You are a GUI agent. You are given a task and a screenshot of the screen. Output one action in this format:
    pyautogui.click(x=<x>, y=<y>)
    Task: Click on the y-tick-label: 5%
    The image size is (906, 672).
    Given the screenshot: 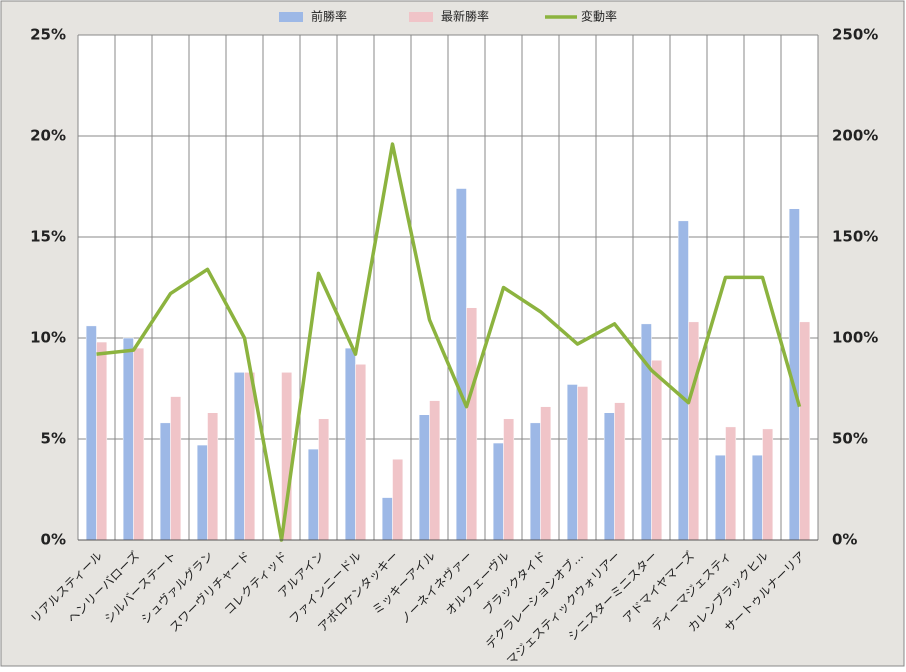 What is the action you would take?
    pyautogui.click(x=53, y=439)
    